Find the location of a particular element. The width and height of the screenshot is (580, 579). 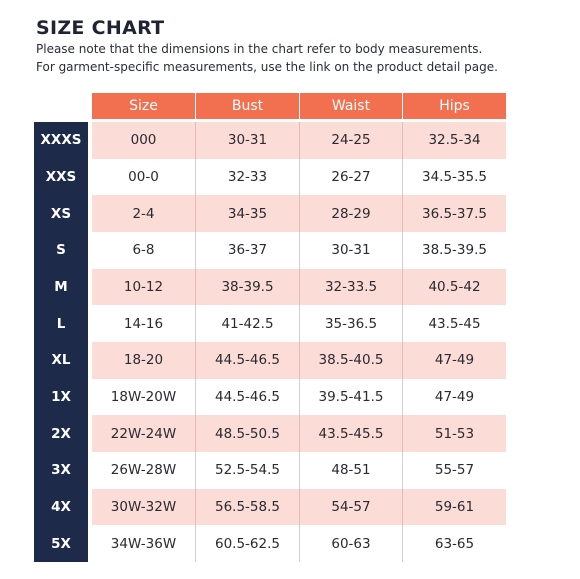

column-header-bust: Bust is located at coordinates (247, 106).